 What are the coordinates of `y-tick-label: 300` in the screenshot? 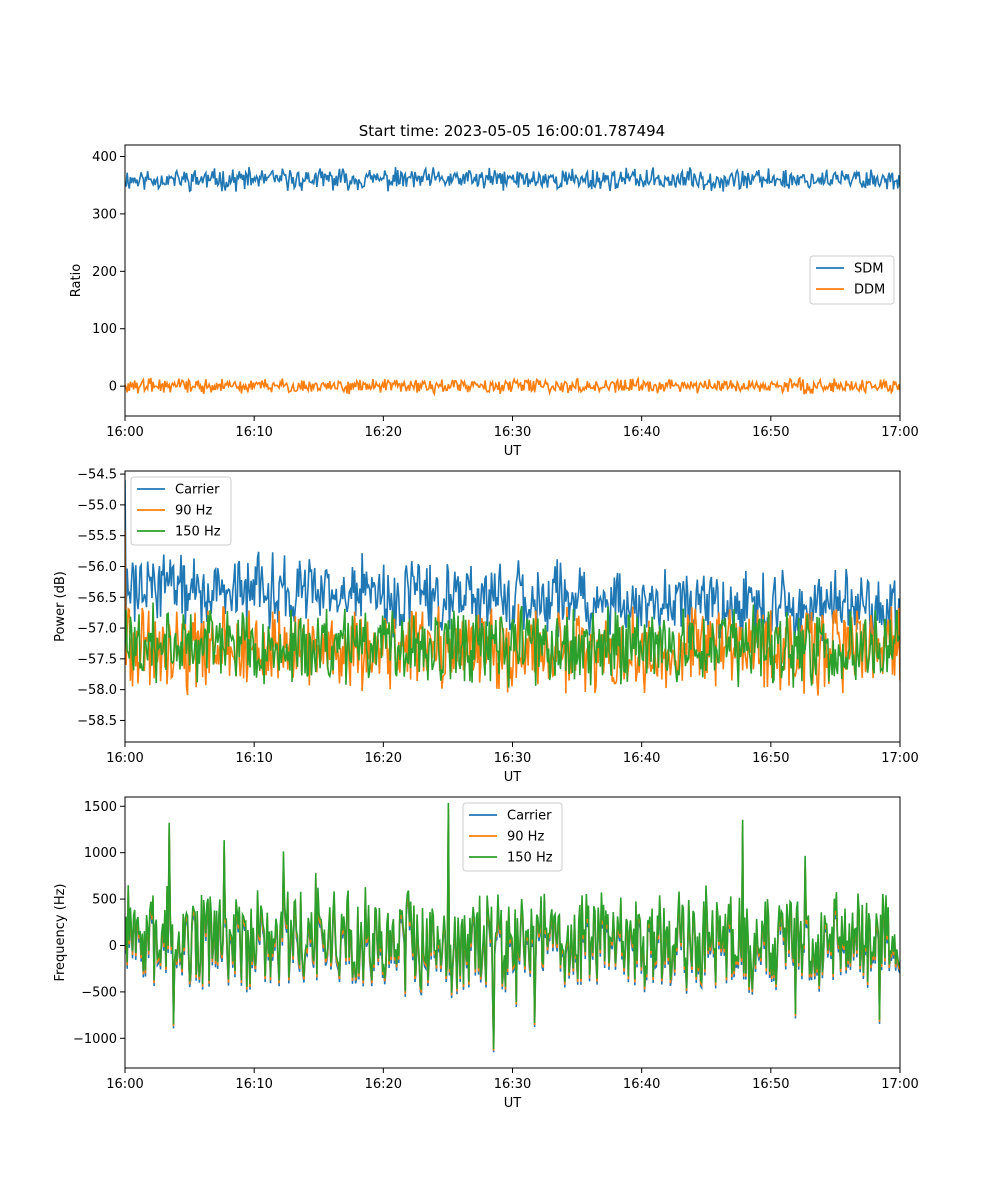 It's located at (104, 214).